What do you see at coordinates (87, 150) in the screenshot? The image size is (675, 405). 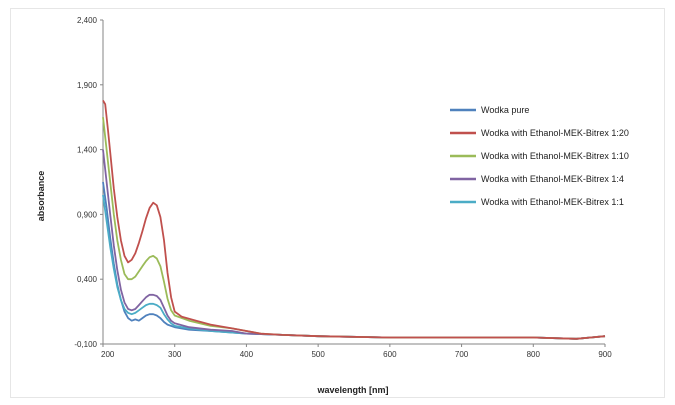 I see `y-tick-label: 1,400` at bounding box center [87, 150].